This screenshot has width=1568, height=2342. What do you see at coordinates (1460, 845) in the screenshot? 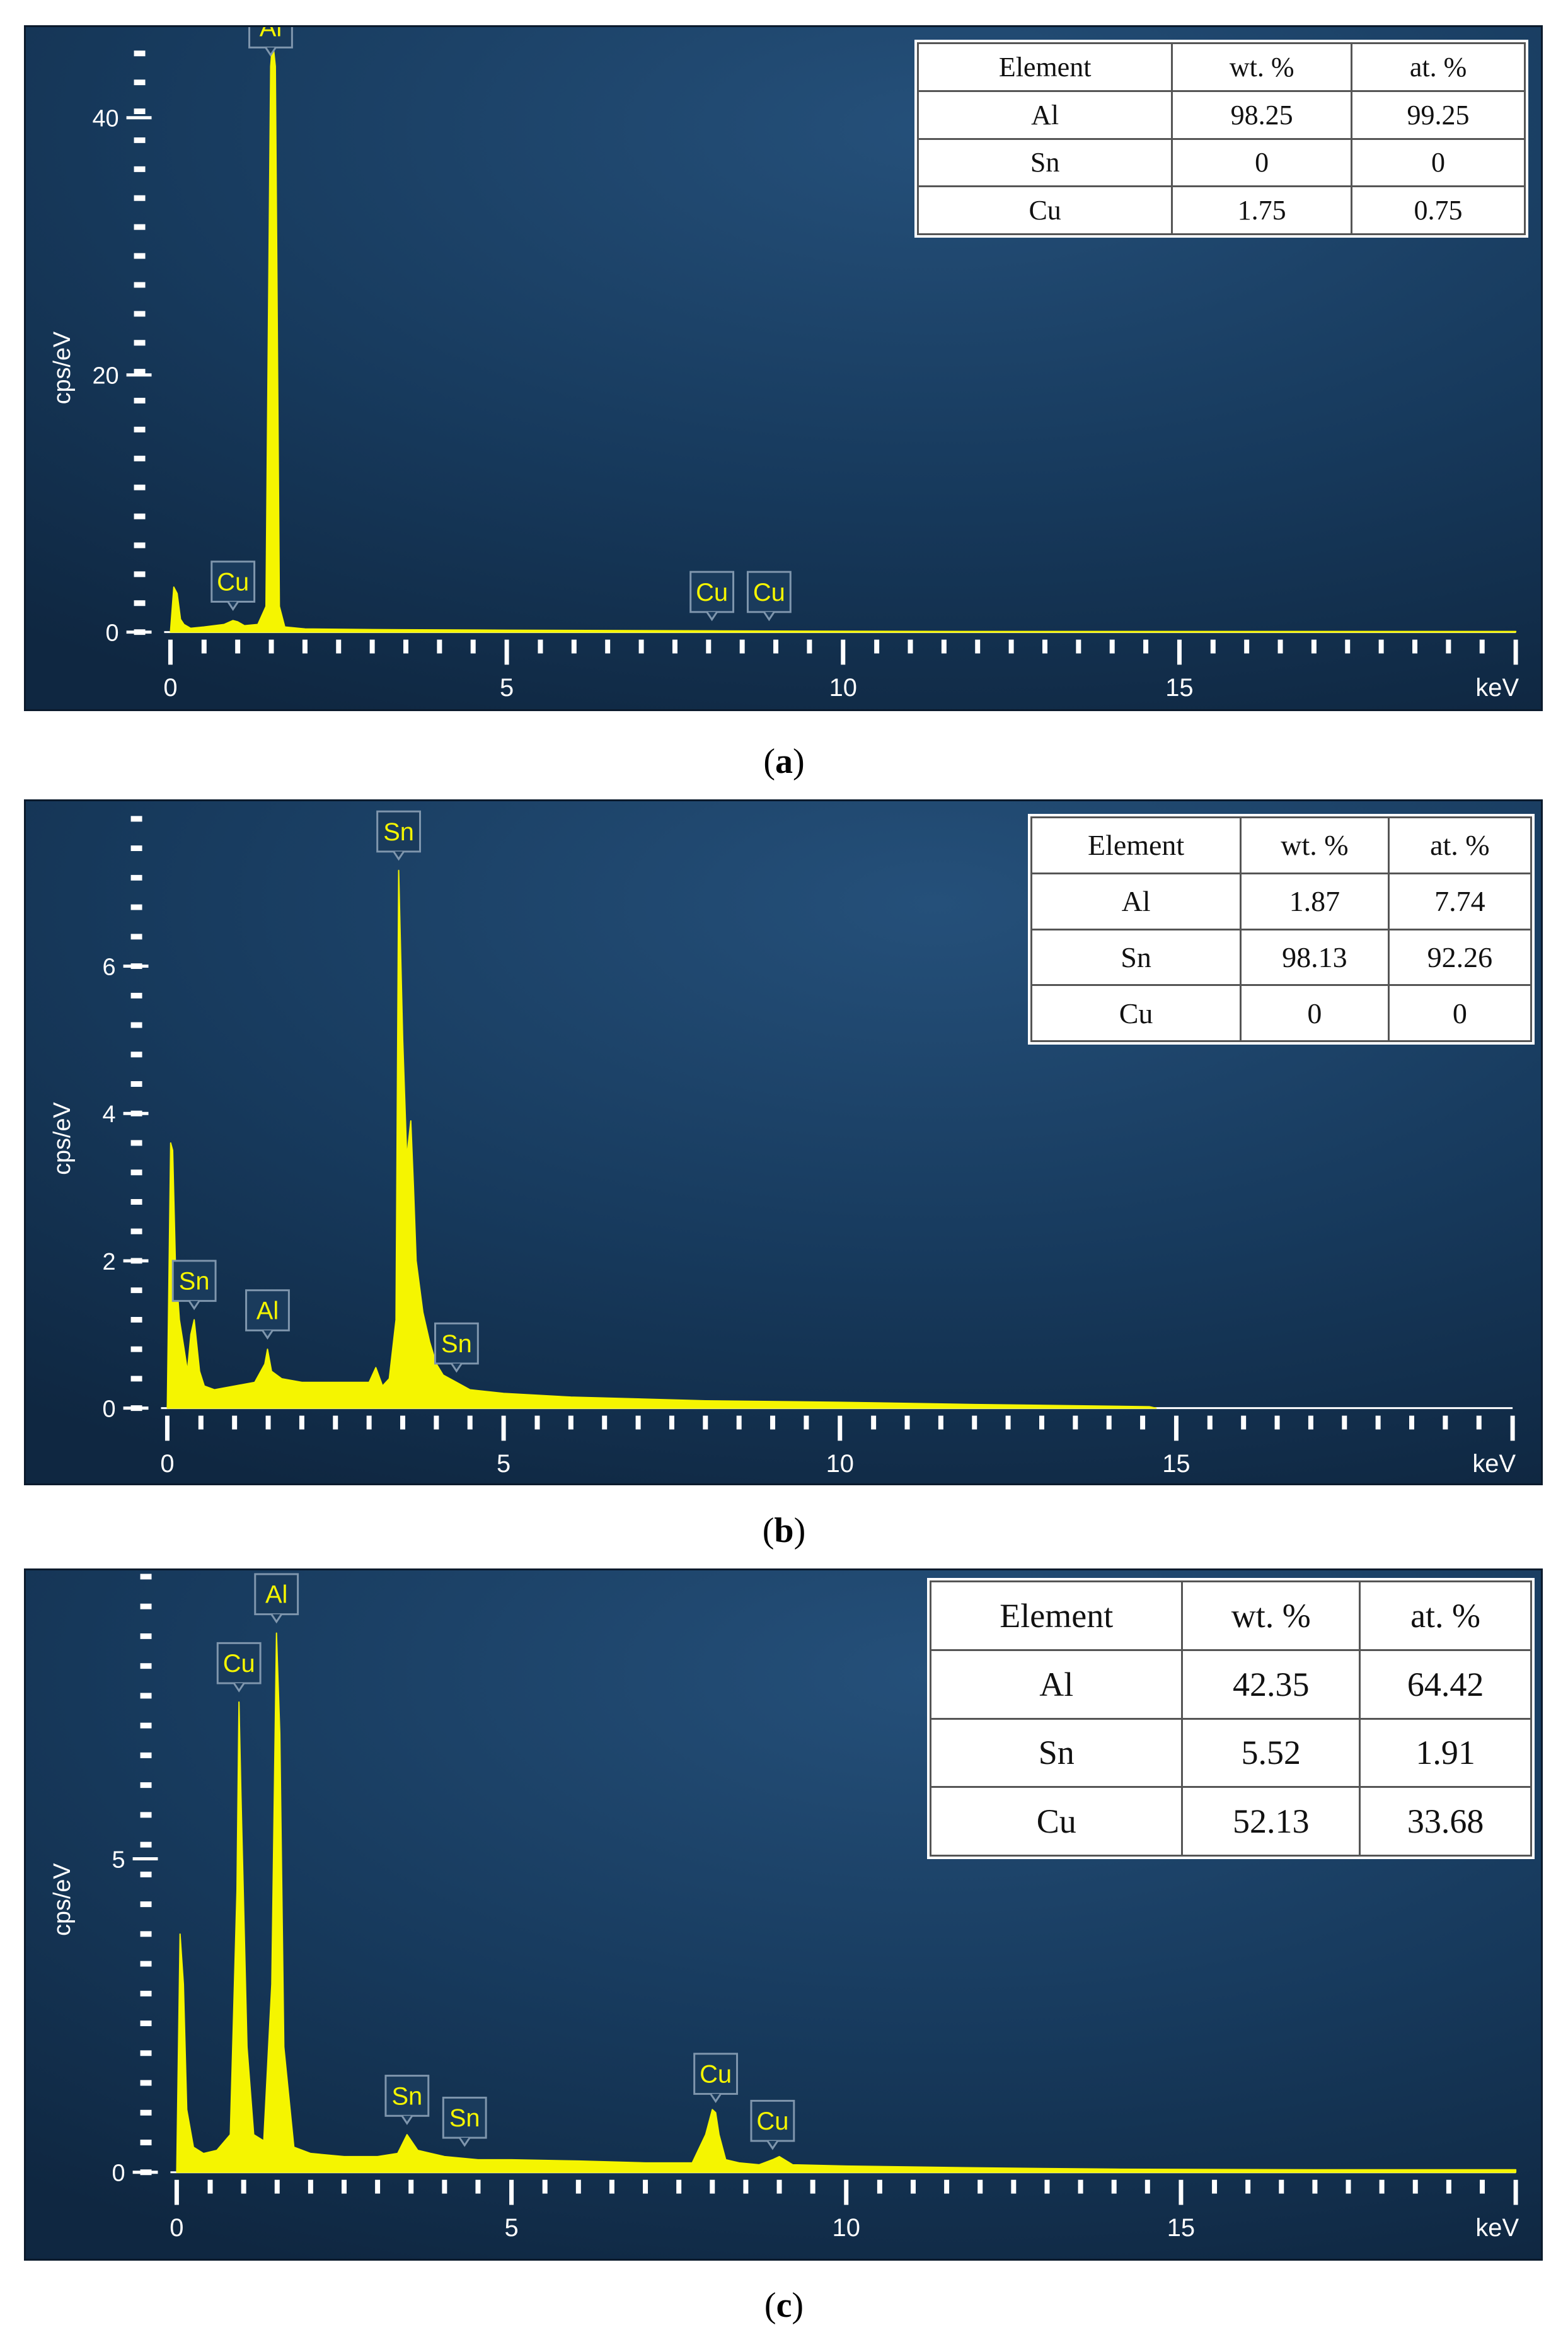
I see `table-header-cell: at. %` at bounding box center [1460, 845].